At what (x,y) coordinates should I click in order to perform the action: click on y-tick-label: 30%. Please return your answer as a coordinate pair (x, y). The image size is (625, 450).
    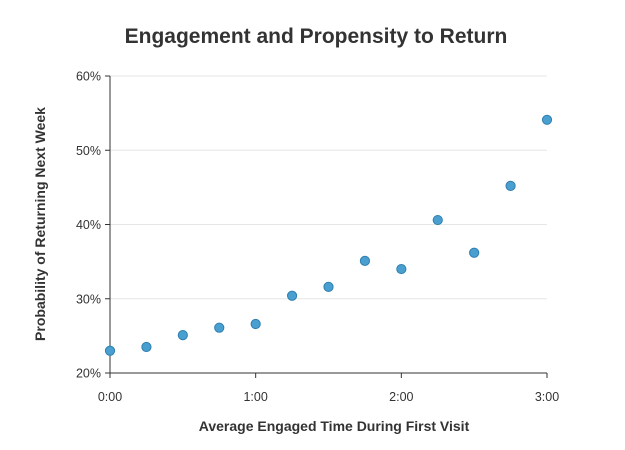
    Looking at the image, I should click on (88, 299).